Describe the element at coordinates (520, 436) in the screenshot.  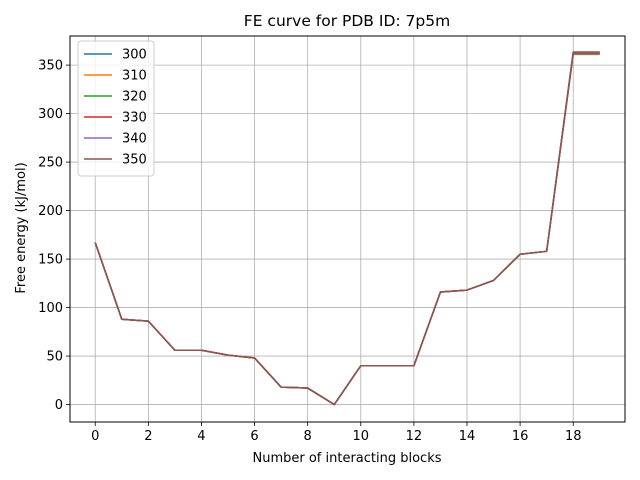
I see `x-tick-label: 16` at that location.